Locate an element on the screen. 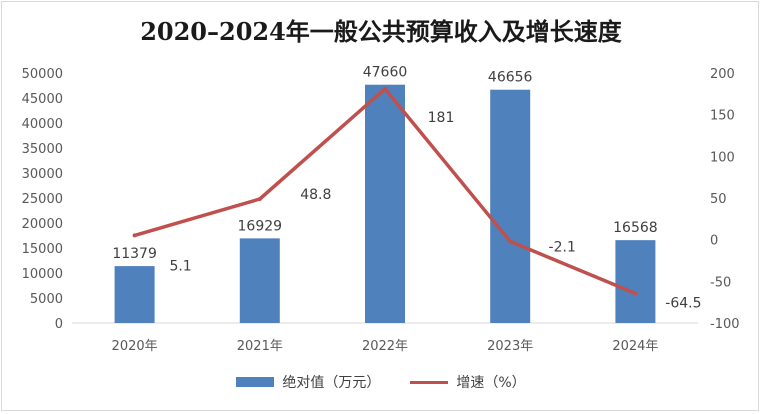 Image resolution: width=762 pixels, height=414 pixels. y-left-tick-label: 15000 is located at coordinates (42, 249).